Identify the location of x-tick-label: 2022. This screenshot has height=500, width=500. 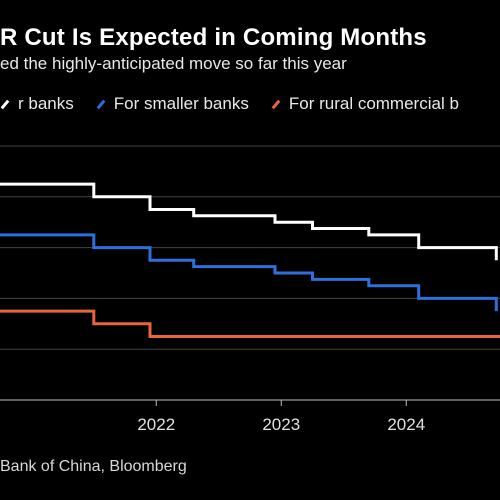
(156, 424).